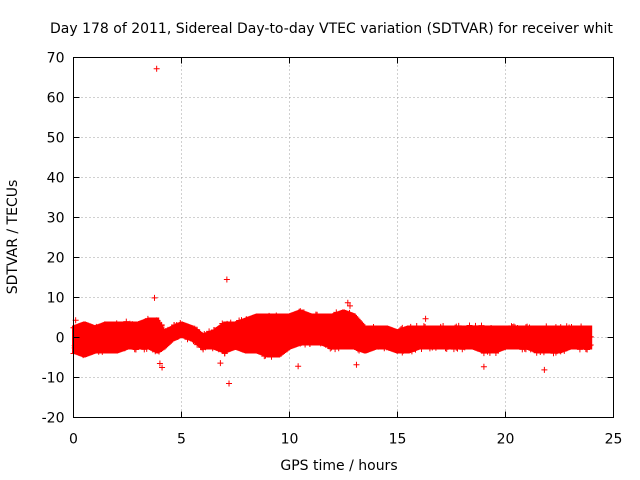  Describe the element at coordinates (614, 440) in the screenshot. I see `x-tick-label: 25` at that location.